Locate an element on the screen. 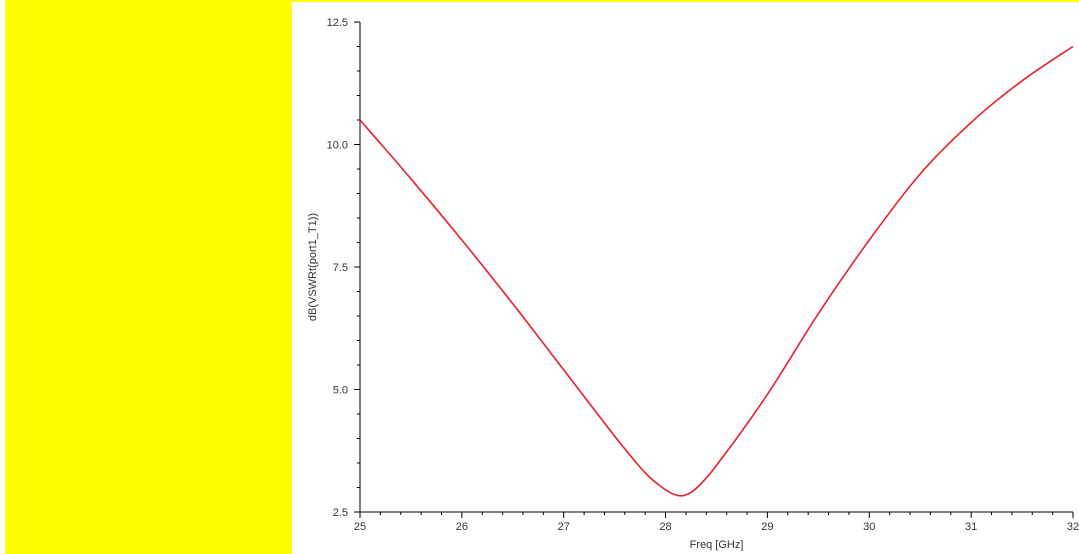 Image resolution: width=1079 pixels, height=554 pixels. x-tick-label: 29 is located at coordinates (767, 527).